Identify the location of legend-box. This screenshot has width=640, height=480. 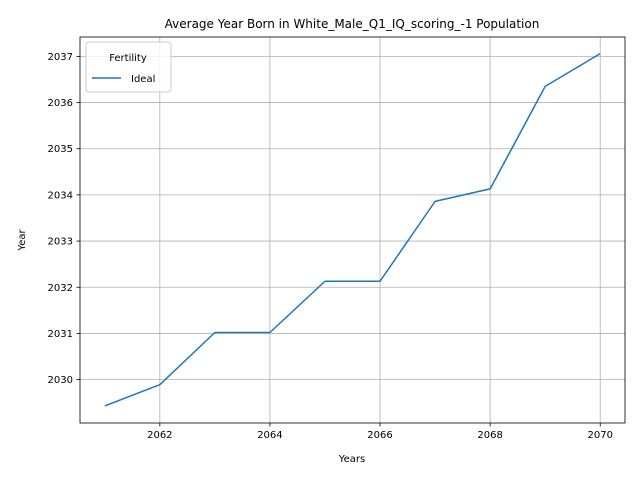
(128, 67).